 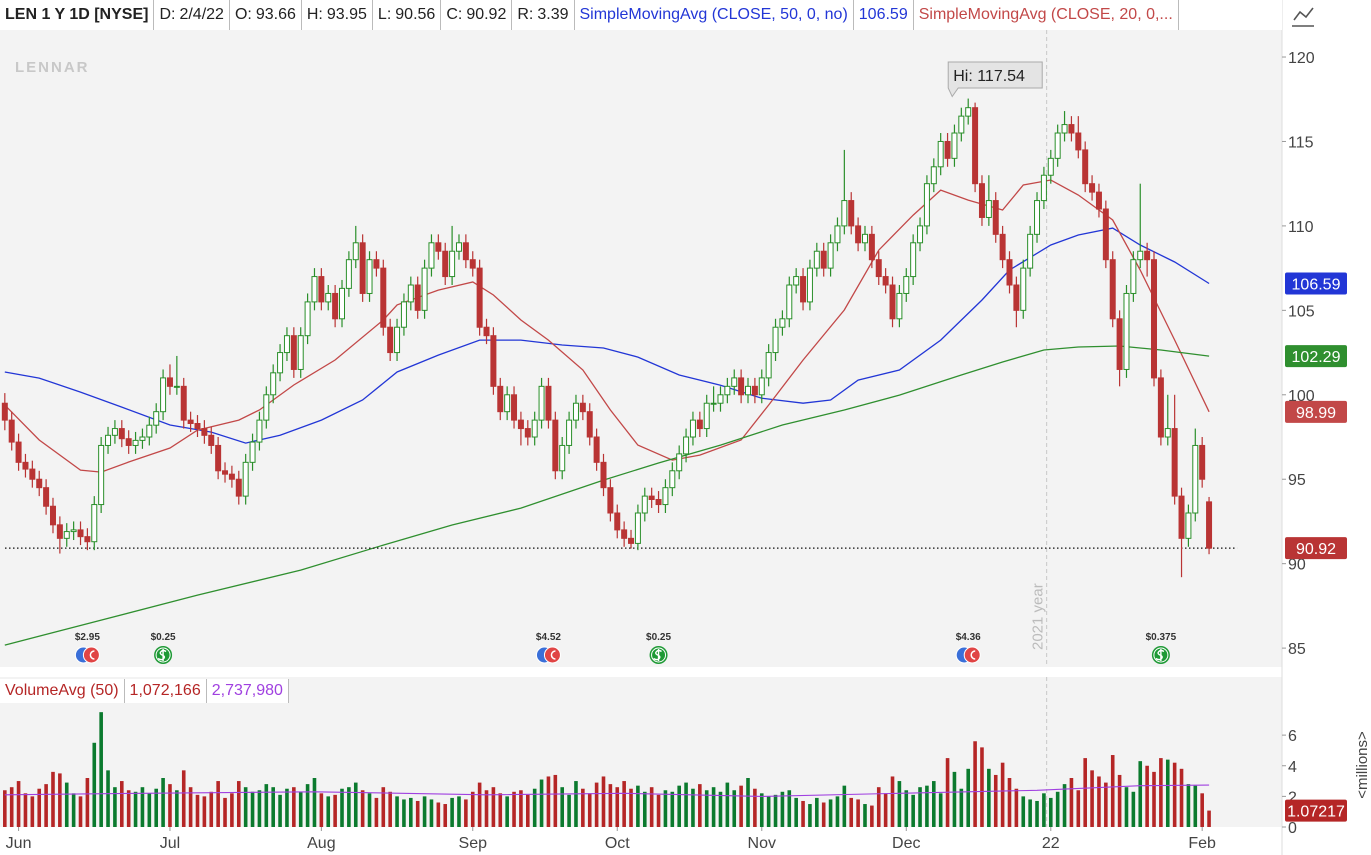 What do you see at coordinates (713, 14) in the screenshot?
I see `indicator-name: SimpleMovingAvg (CLOSE, 50, 0, no)` at bounding box center [713, 14].